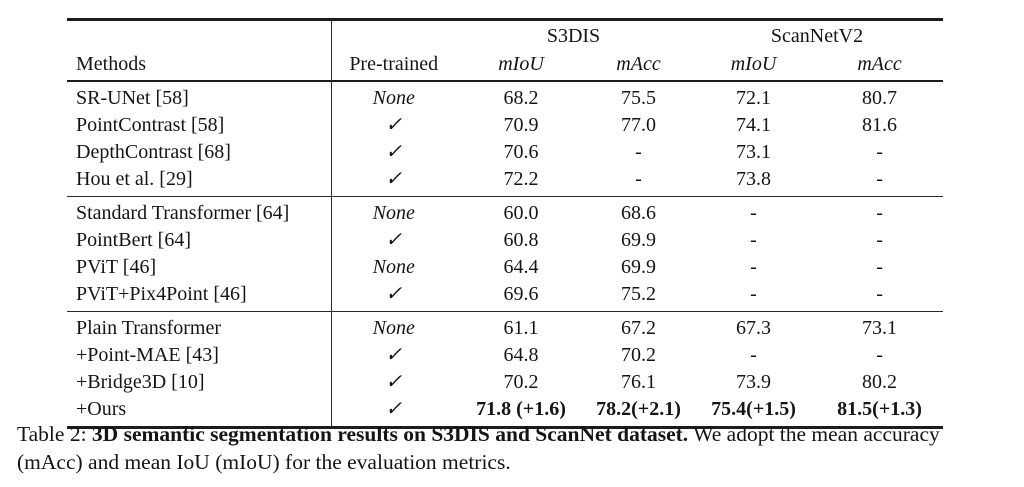 This screenshot has width=1024, height=487. I want to click on table-row: PointBert [64] ✓ 60.8 69.9 - -, so click(505, 240).